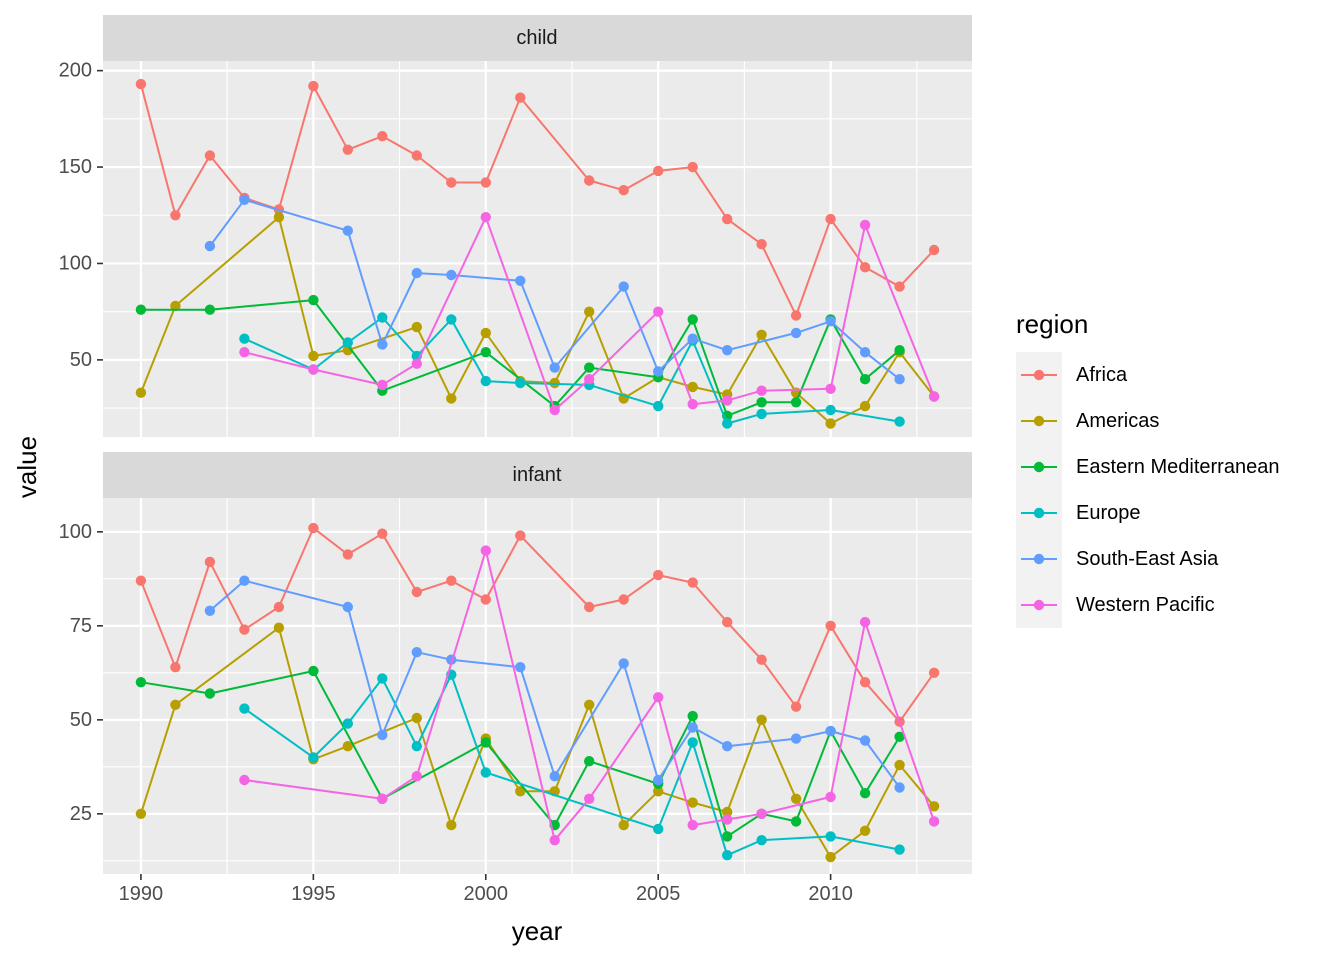 The height and width of the screenshot is (960, 1344). I want to click on y-axis-ticks-child: 50 100 150 200, so click(81, 215).